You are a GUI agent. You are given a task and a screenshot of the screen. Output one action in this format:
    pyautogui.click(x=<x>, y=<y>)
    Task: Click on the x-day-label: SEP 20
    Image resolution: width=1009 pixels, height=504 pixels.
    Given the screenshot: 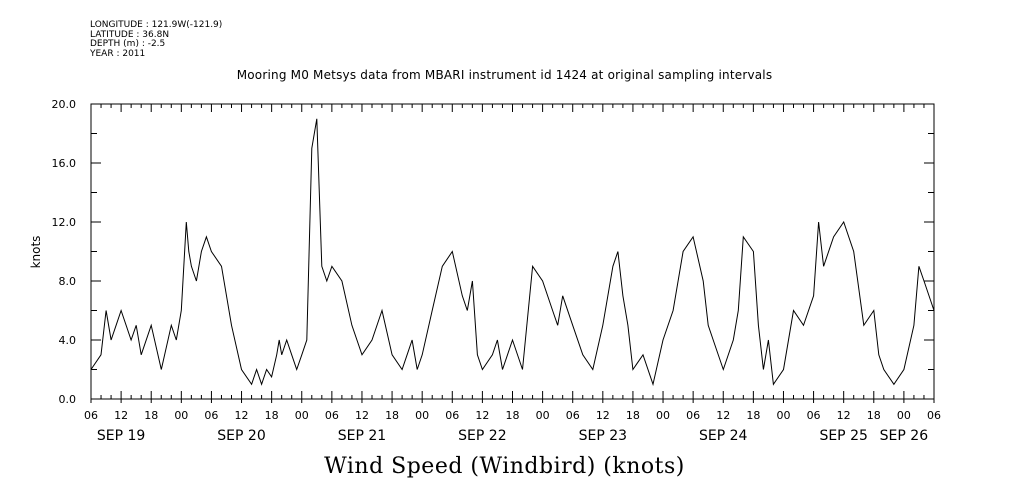 What is the action you would take?
    pyautogui.click(x=241, y=436)
    